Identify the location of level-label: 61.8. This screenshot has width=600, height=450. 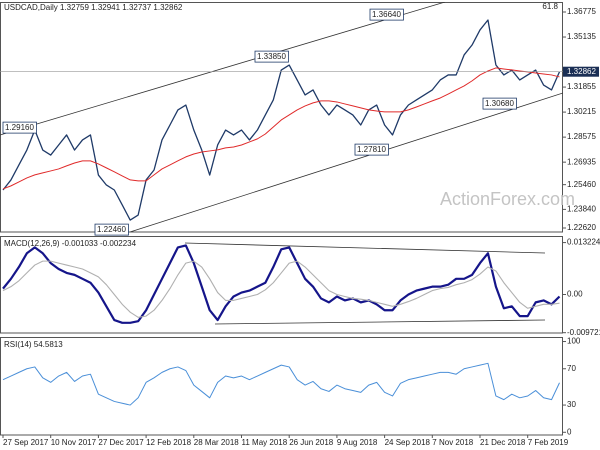
(550, 6).